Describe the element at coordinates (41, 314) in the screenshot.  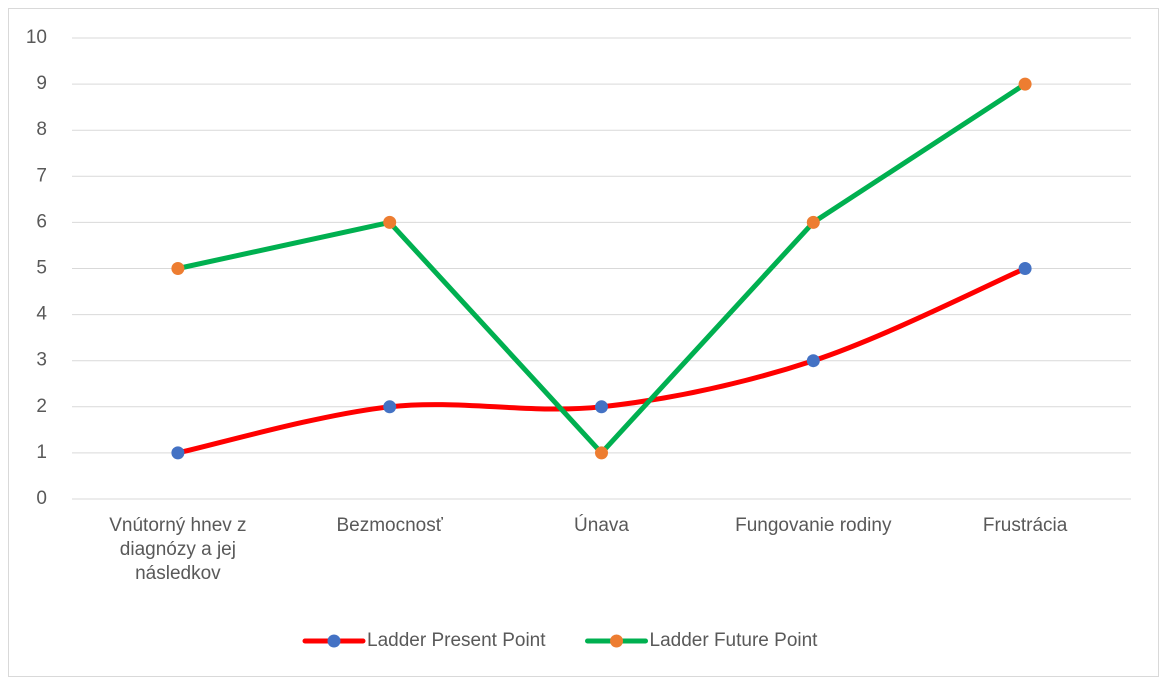
I see `y-tick-label: 4` at that location.